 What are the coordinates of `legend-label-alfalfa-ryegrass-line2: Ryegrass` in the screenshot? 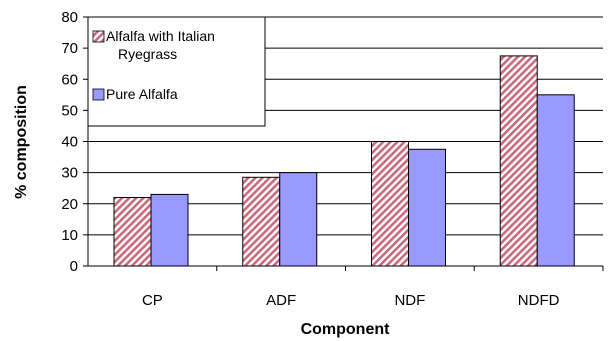 It's located at (147, 54).